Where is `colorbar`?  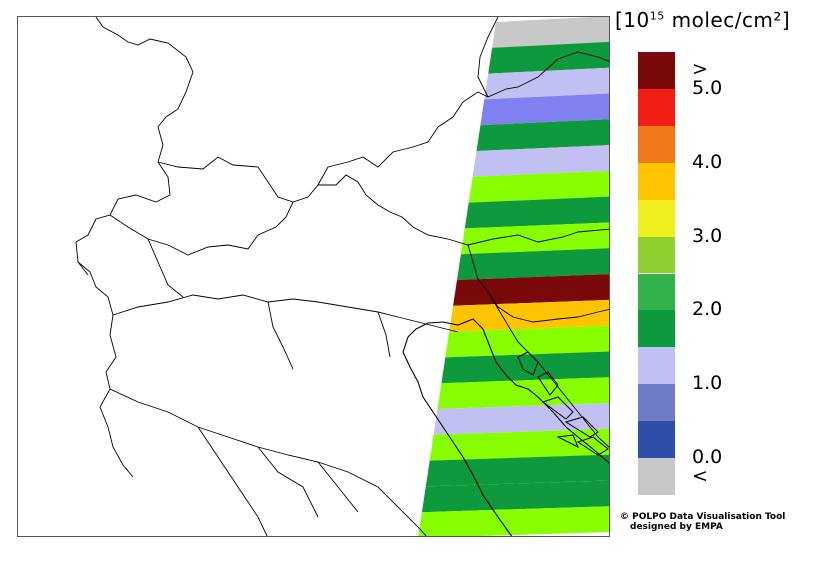 colorbar is located at coordinates (656, 273).